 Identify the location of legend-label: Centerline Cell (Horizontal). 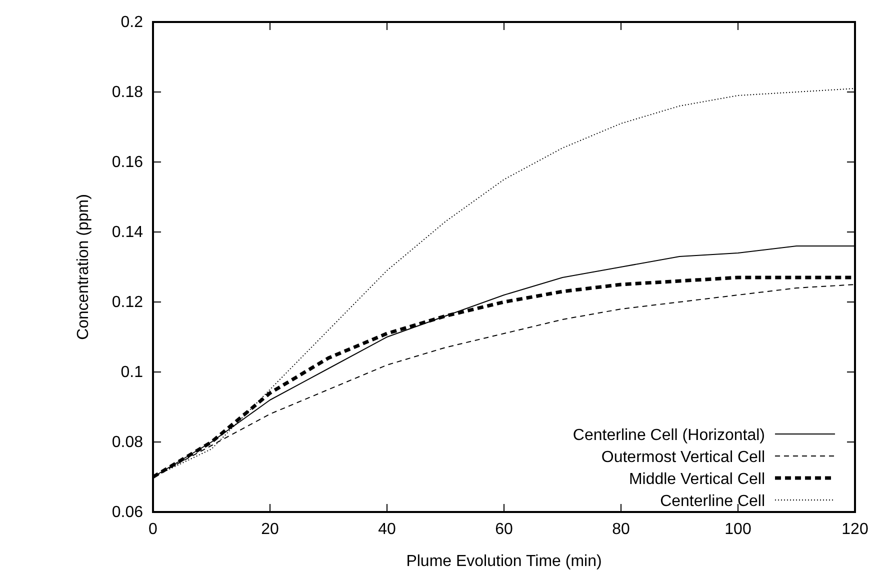
(668, 435).